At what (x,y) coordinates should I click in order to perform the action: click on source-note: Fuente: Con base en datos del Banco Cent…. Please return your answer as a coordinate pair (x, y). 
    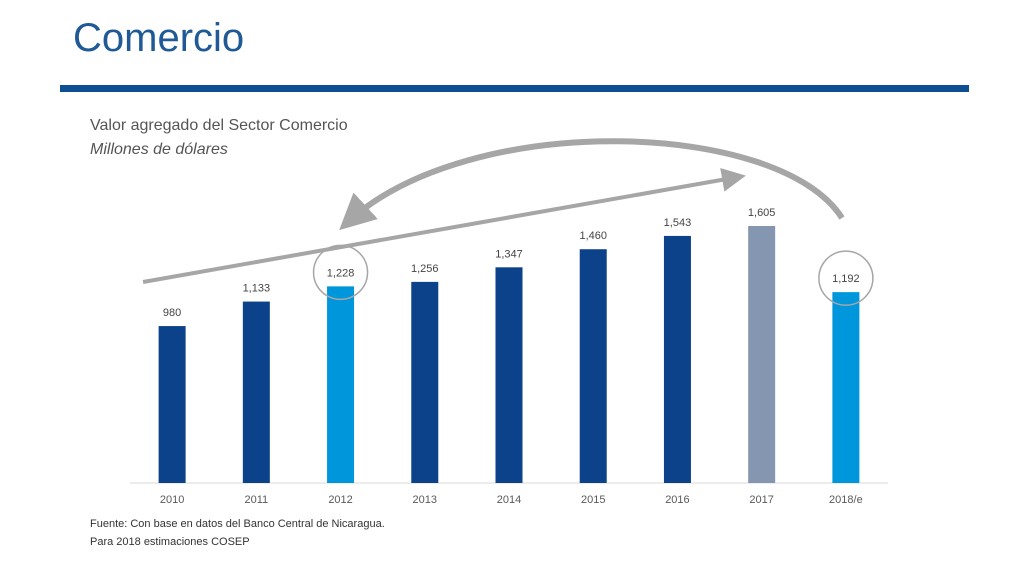
    Looking at the image, I should click on (237, 524).